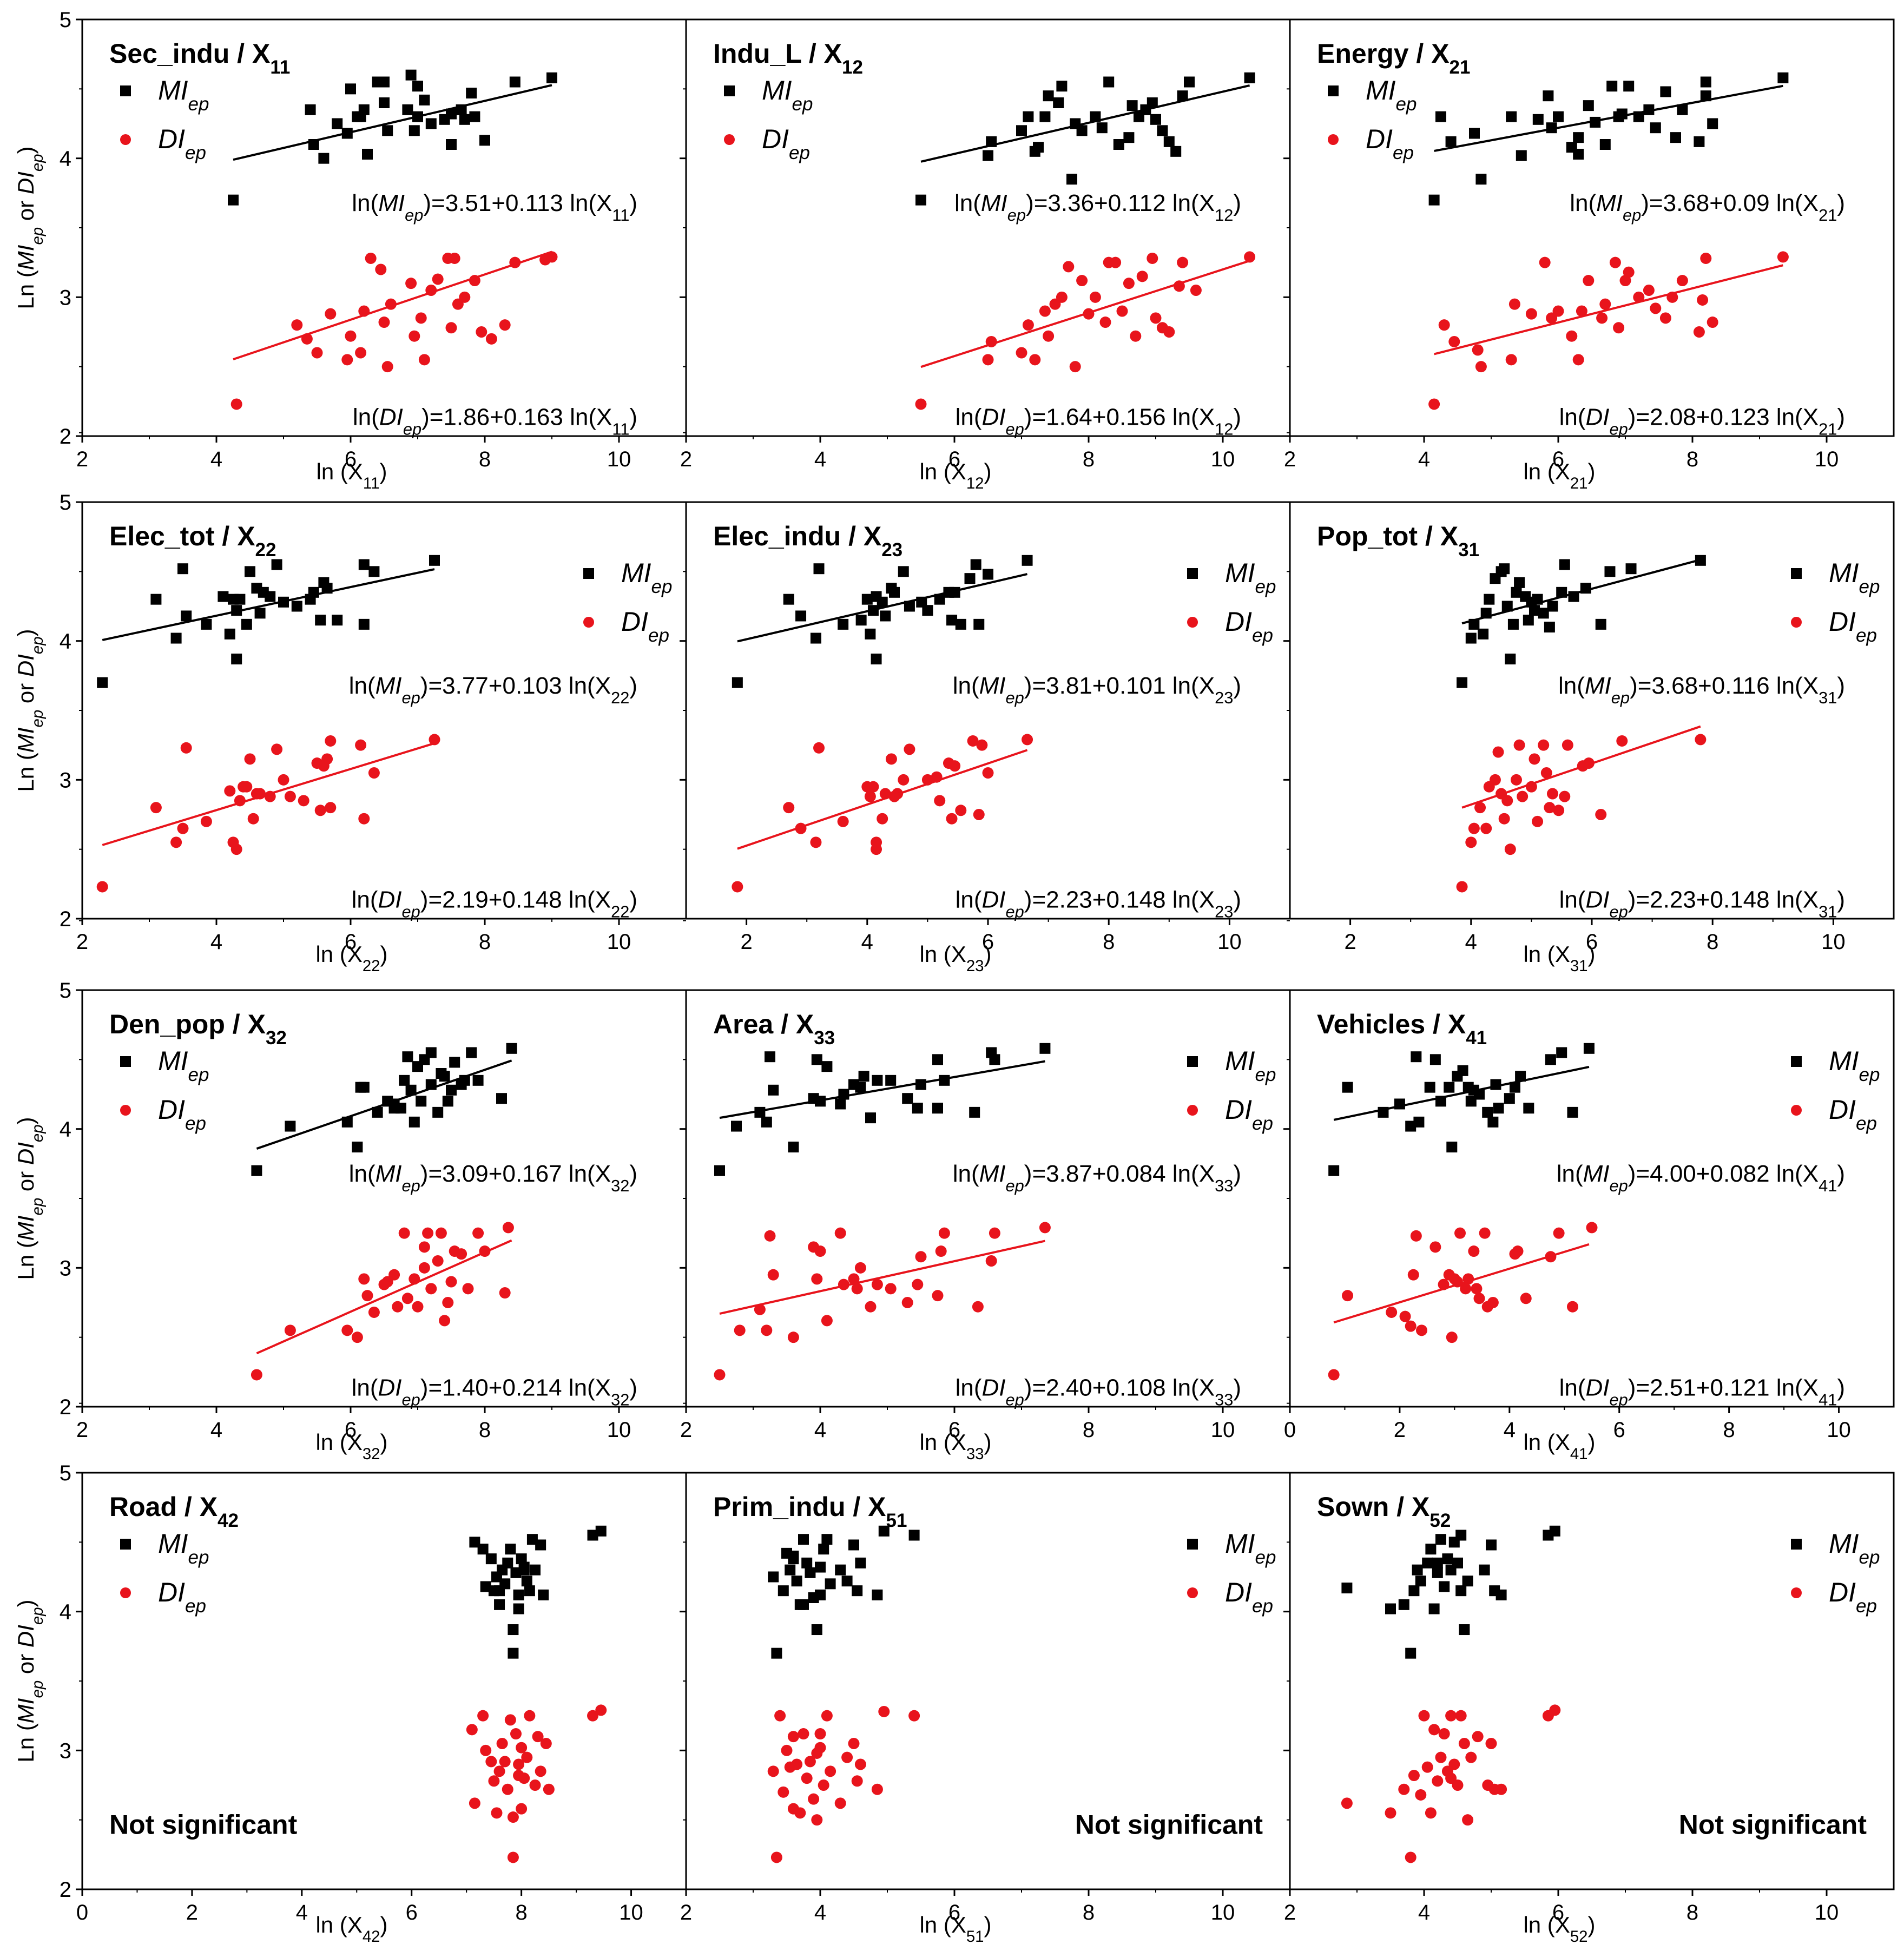  Describe the element at coordinates (351, 1430) in the screenshot. I see `x-tick-label: 6` at that location.